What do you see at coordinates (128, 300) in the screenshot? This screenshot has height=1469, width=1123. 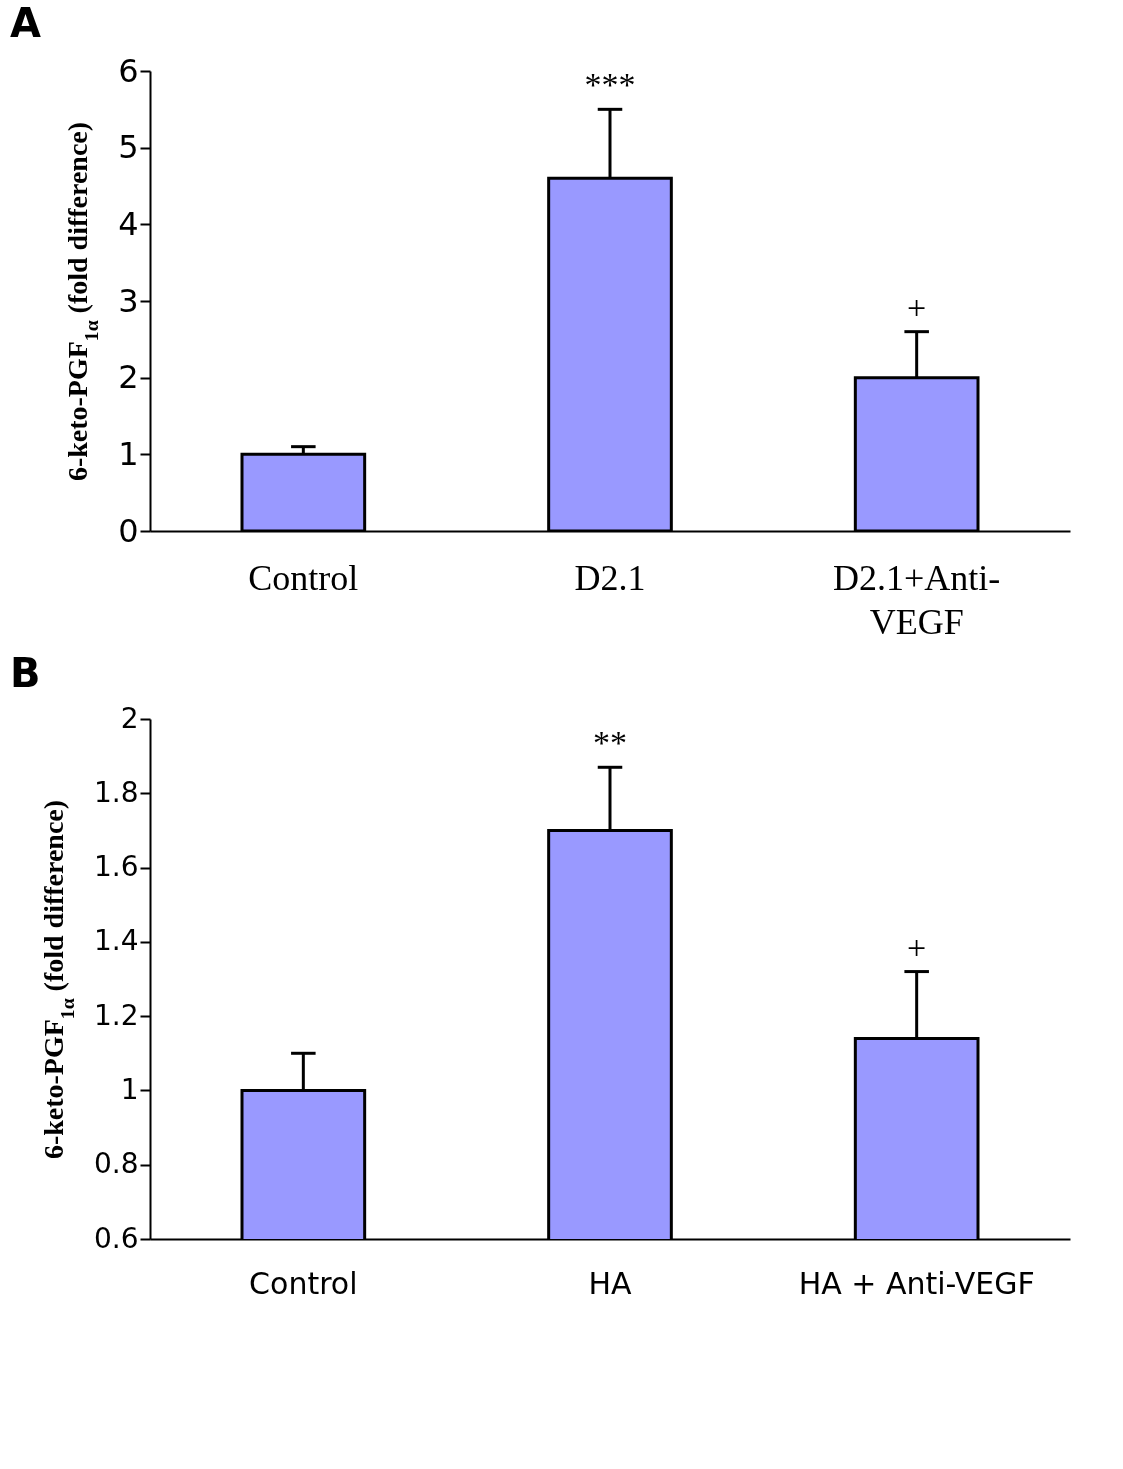 I see `y-tick-label: 3` at bounding box center [128, 300].